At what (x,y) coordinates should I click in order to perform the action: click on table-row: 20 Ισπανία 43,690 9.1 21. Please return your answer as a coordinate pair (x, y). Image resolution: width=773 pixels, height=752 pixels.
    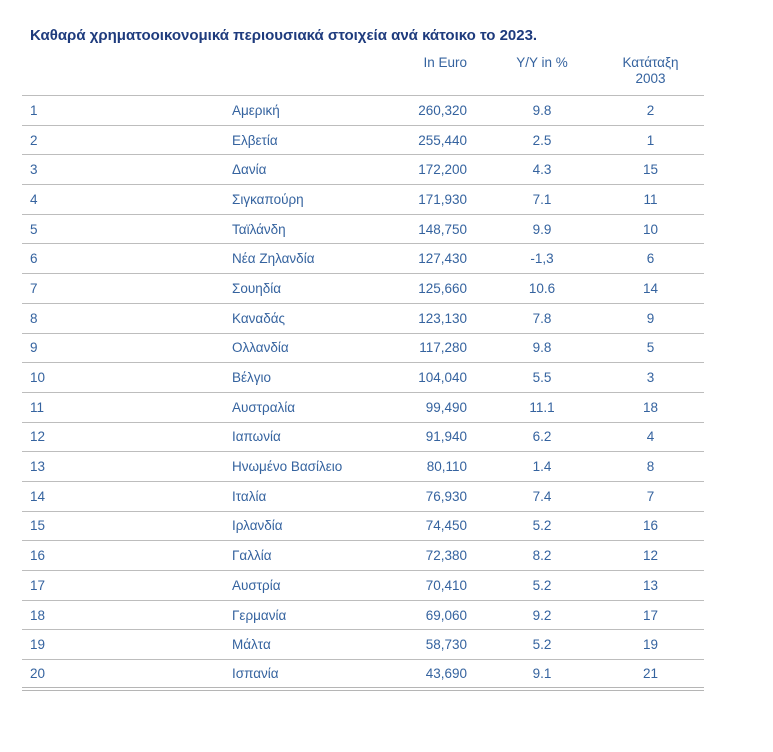
    Looking at the image, I should click on (363, 675).